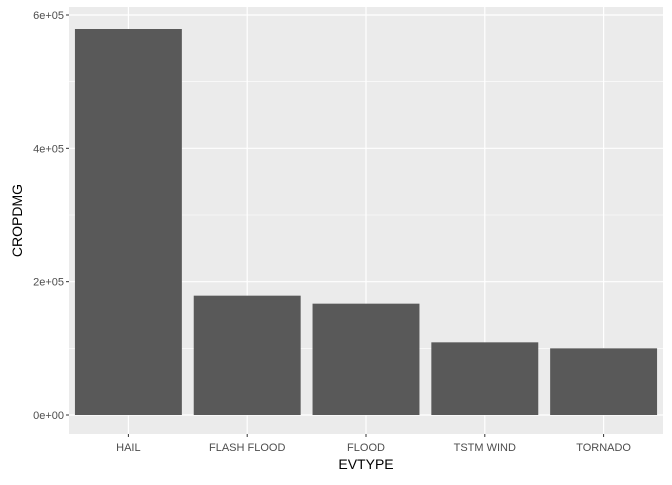 The width and height of the screenshot is (672, 485). Describe the element at coordinates (48, 283) in the screenshot. I see `y-tick-label: 2e+05` at that location.